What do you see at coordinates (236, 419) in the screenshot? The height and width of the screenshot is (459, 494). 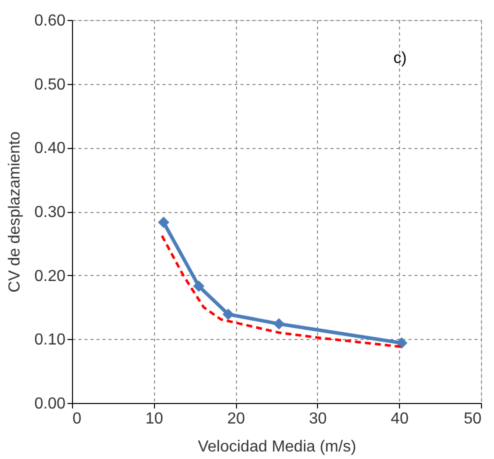 I see `x-tick-label: 20` at bounding box center [236, 419].